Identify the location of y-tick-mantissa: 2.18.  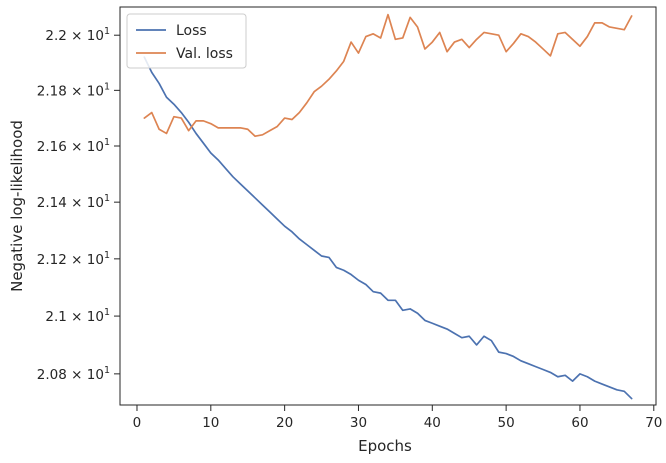
(52, 91).